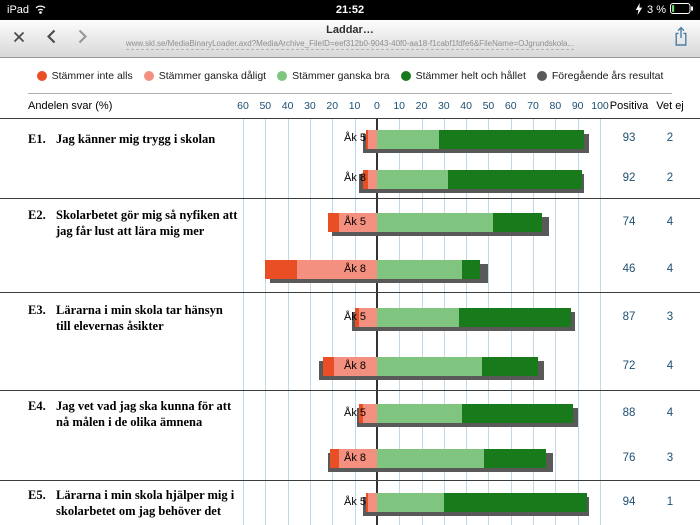 The height and width of the screenshot is (525, 700). What do you see at coordinates (629, 457) in the screenshot?
I see `positiva-value: 76` at bounding box center [629, 457].